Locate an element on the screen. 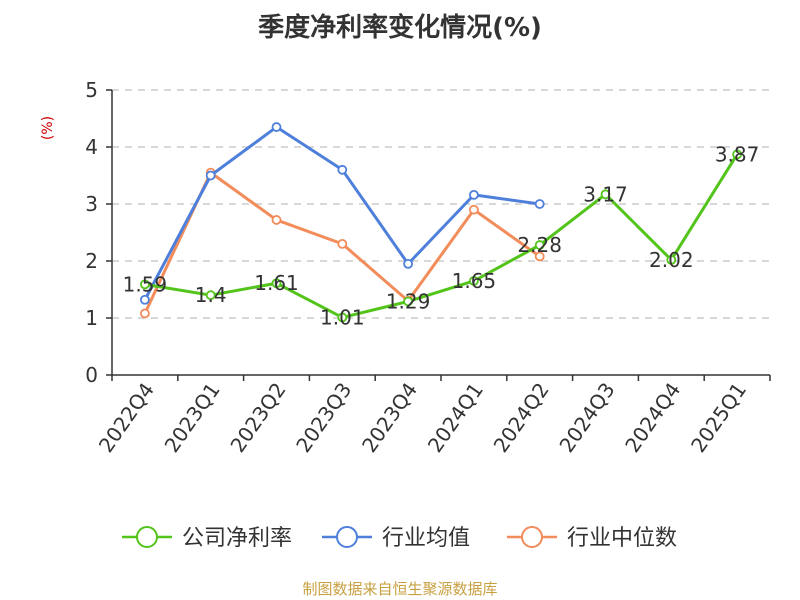 This screenshot has height=600, width=800. data-label: 1.4 is located at coordinates (211, 295).